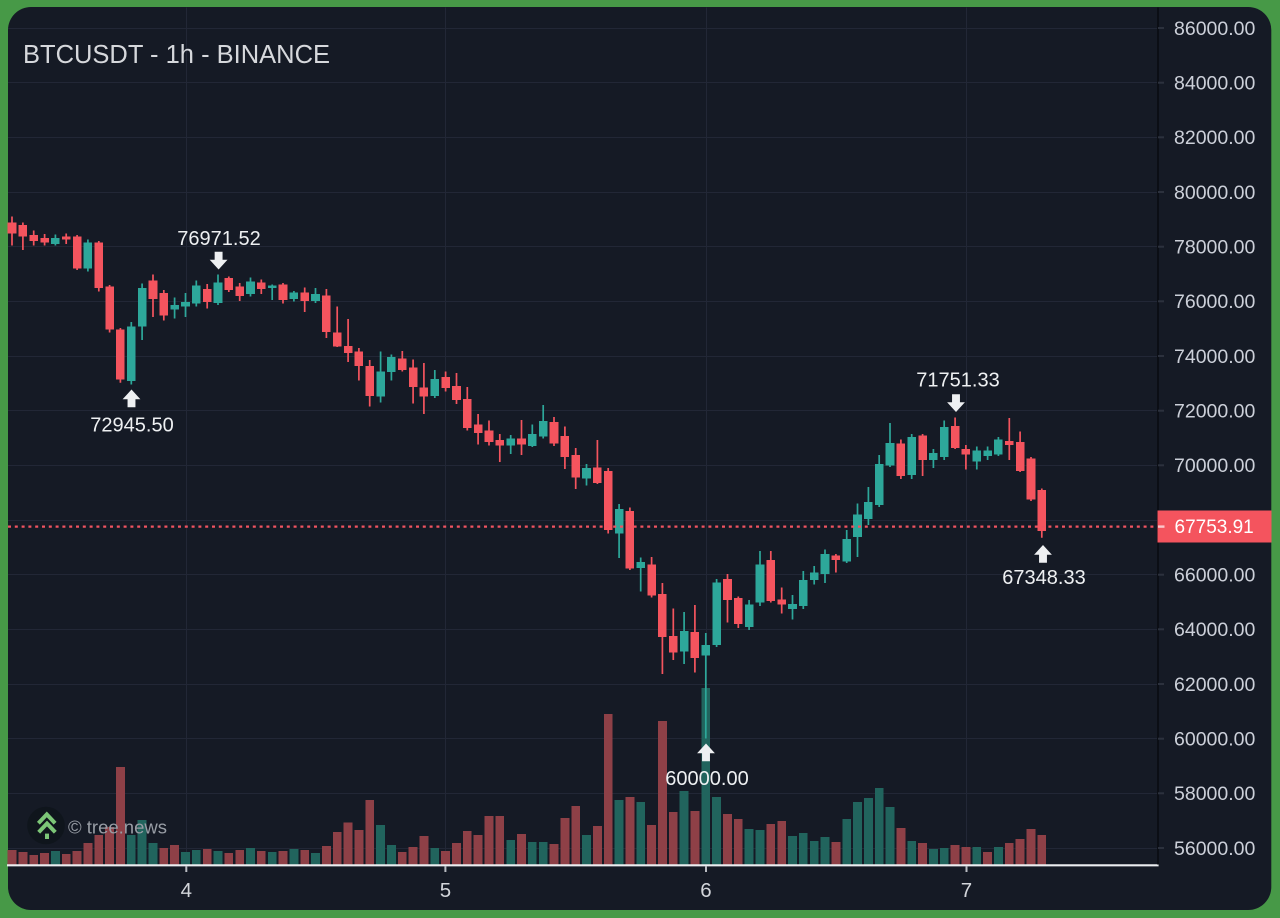 The height and width of the screenshot is (918, 1280). Describe the element at coordinates (1214, 138) in the screenshot. I see `svg-text: 82000.00` at that location.